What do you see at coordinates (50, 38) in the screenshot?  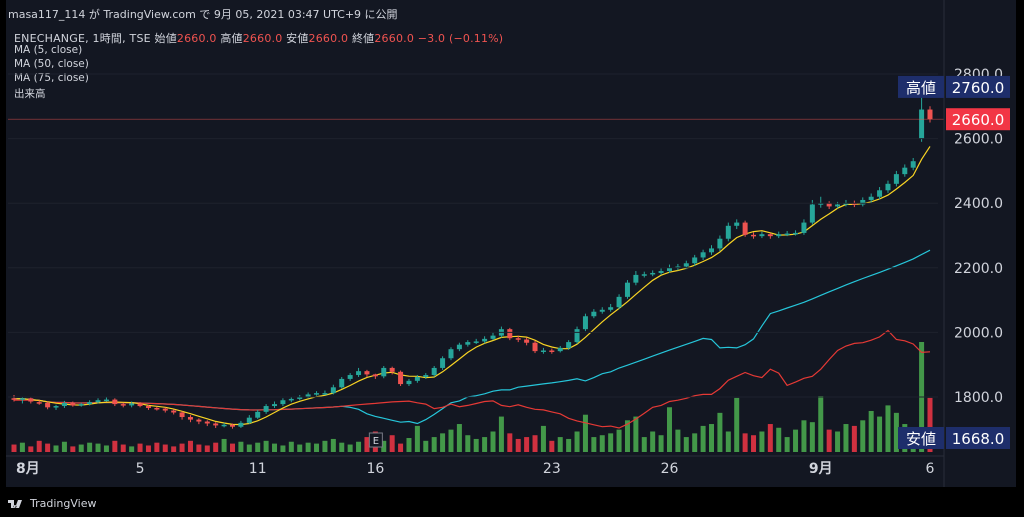 I see `symbol-name: ENECHANGE` at bounding box center [50, 38].